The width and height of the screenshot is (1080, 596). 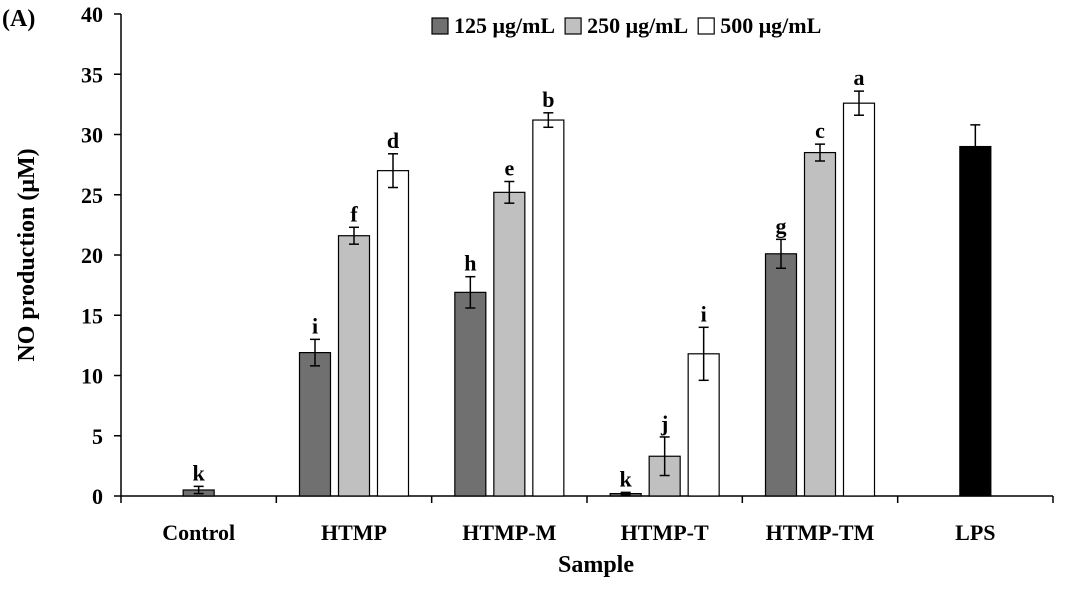 I want to click on legend: 125 μg/mL 250 μg/mL 500 μg/mL, so click(x=626, y=25).